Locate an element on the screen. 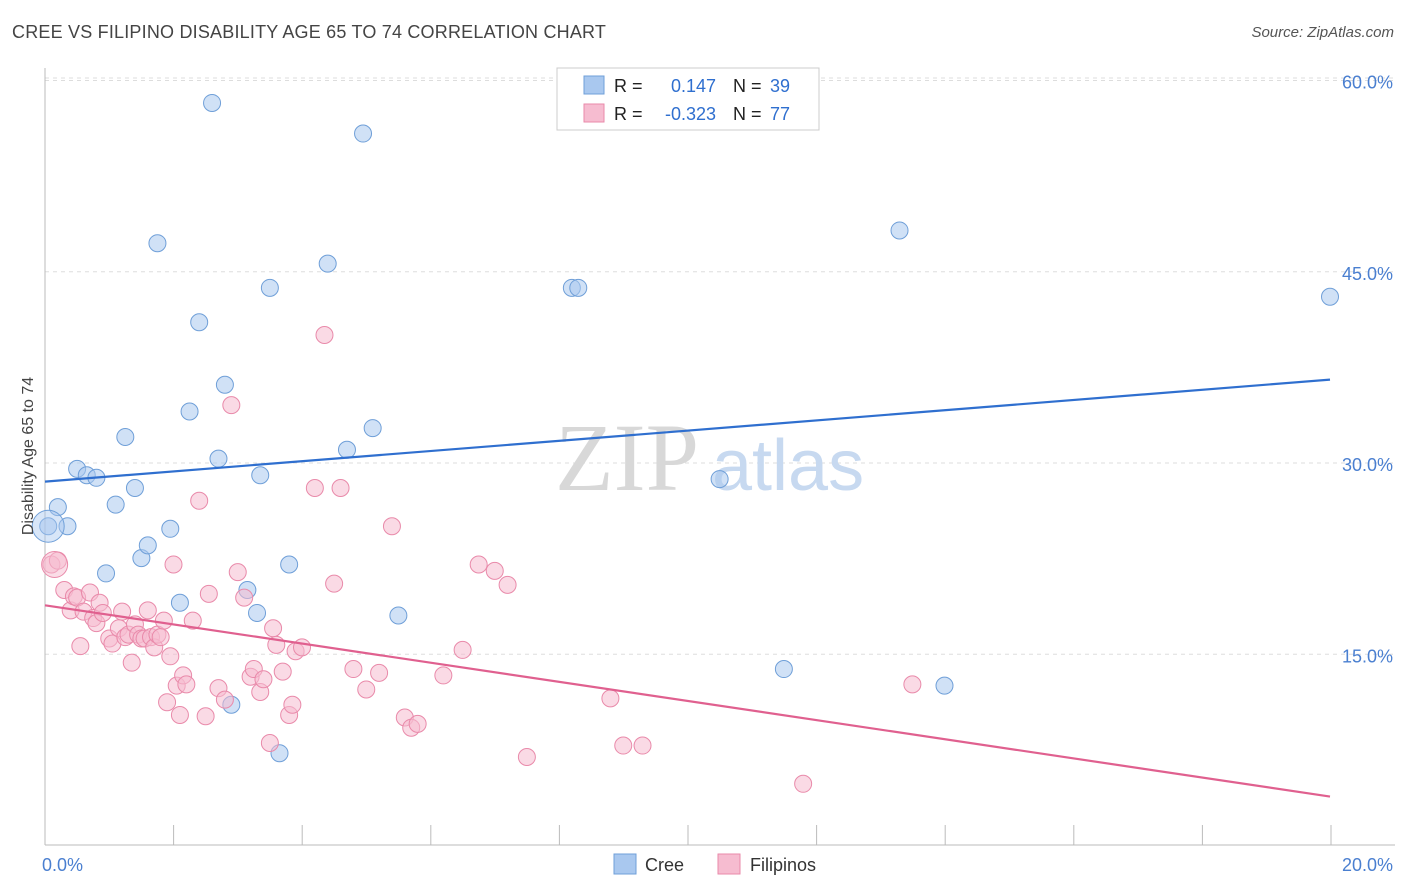 This screenshot has width=1406, height=892. x-tick-label: 0.0% is located at coordinates (62, 865).